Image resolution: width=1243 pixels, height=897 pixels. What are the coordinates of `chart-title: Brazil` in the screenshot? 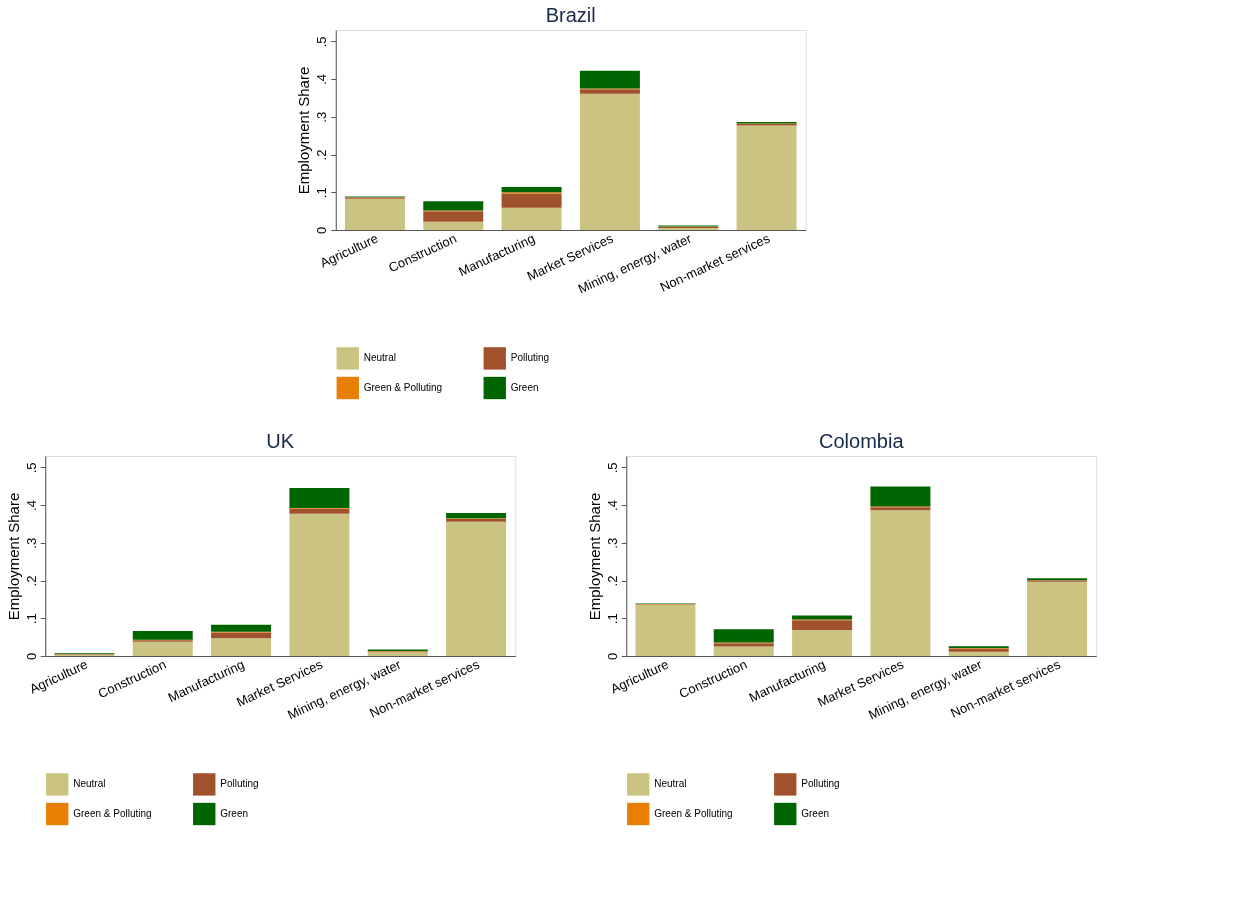 It's located at (570, 15).